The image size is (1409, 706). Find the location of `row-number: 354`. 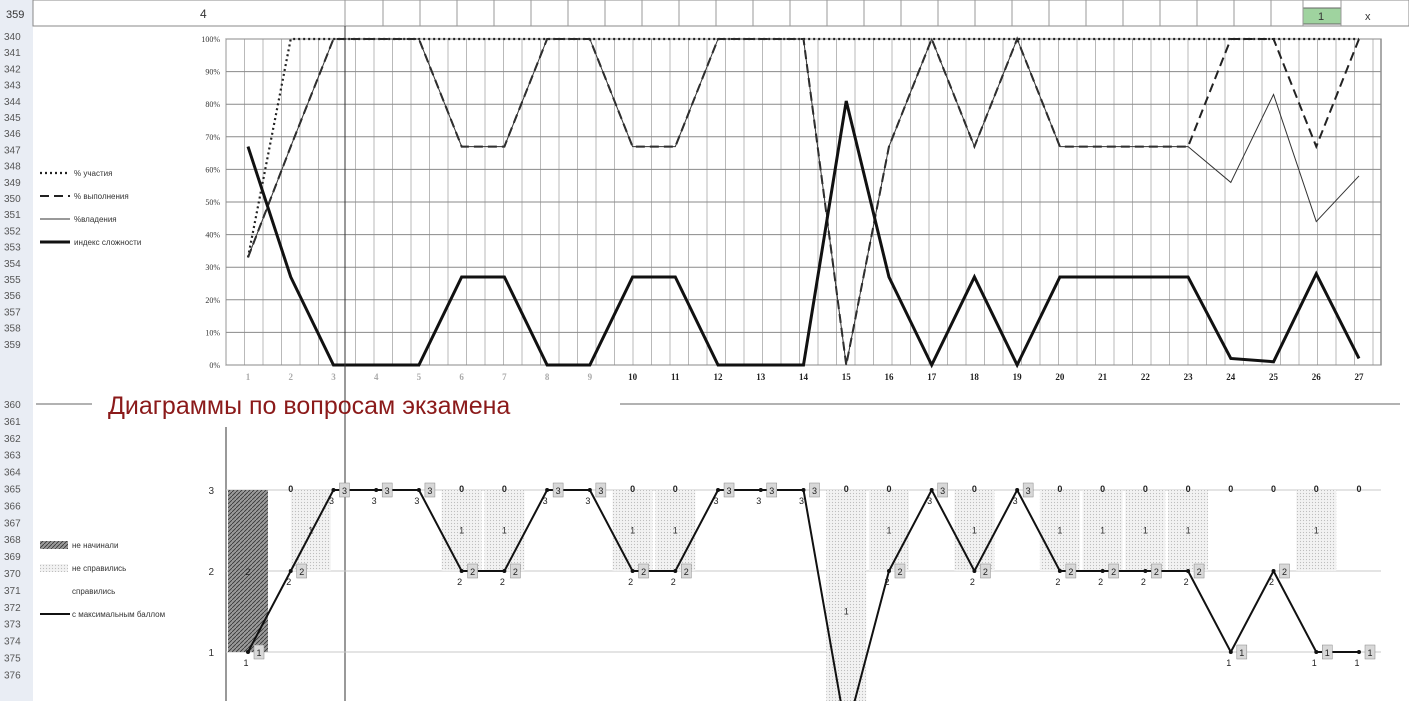

row-number: 354 is located at coordinates (12, 264).